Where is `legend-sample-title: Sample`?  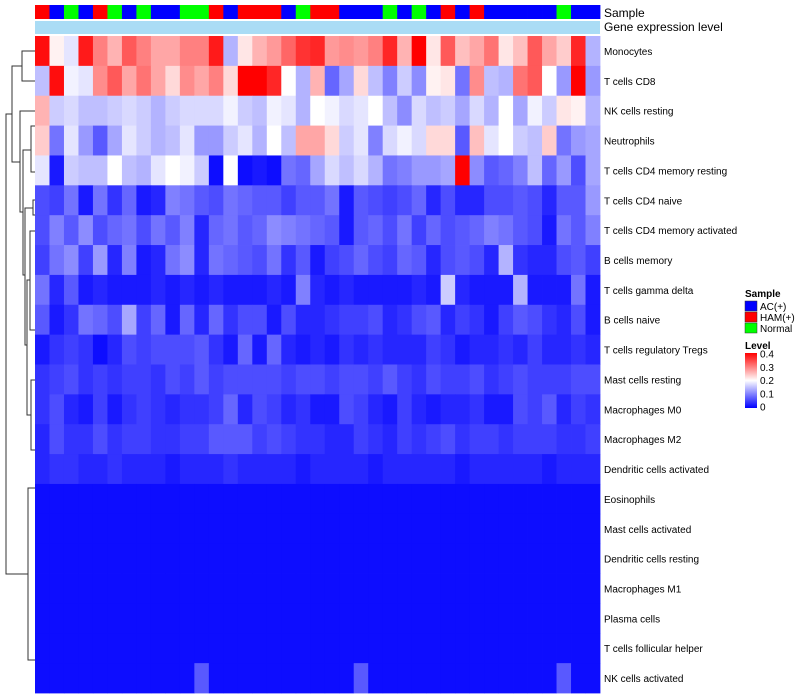 legend-sample-title: Sample is located at coordinates (763, 294).